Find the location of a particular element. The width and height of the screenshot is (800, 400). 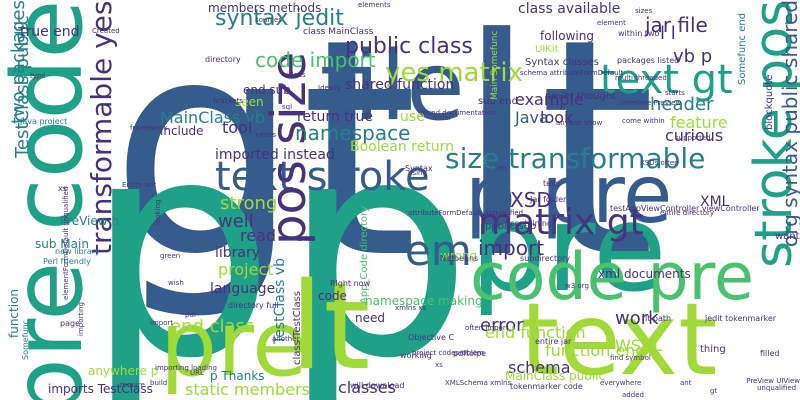

word-within-two: within two is located at coordinates (639, 33).